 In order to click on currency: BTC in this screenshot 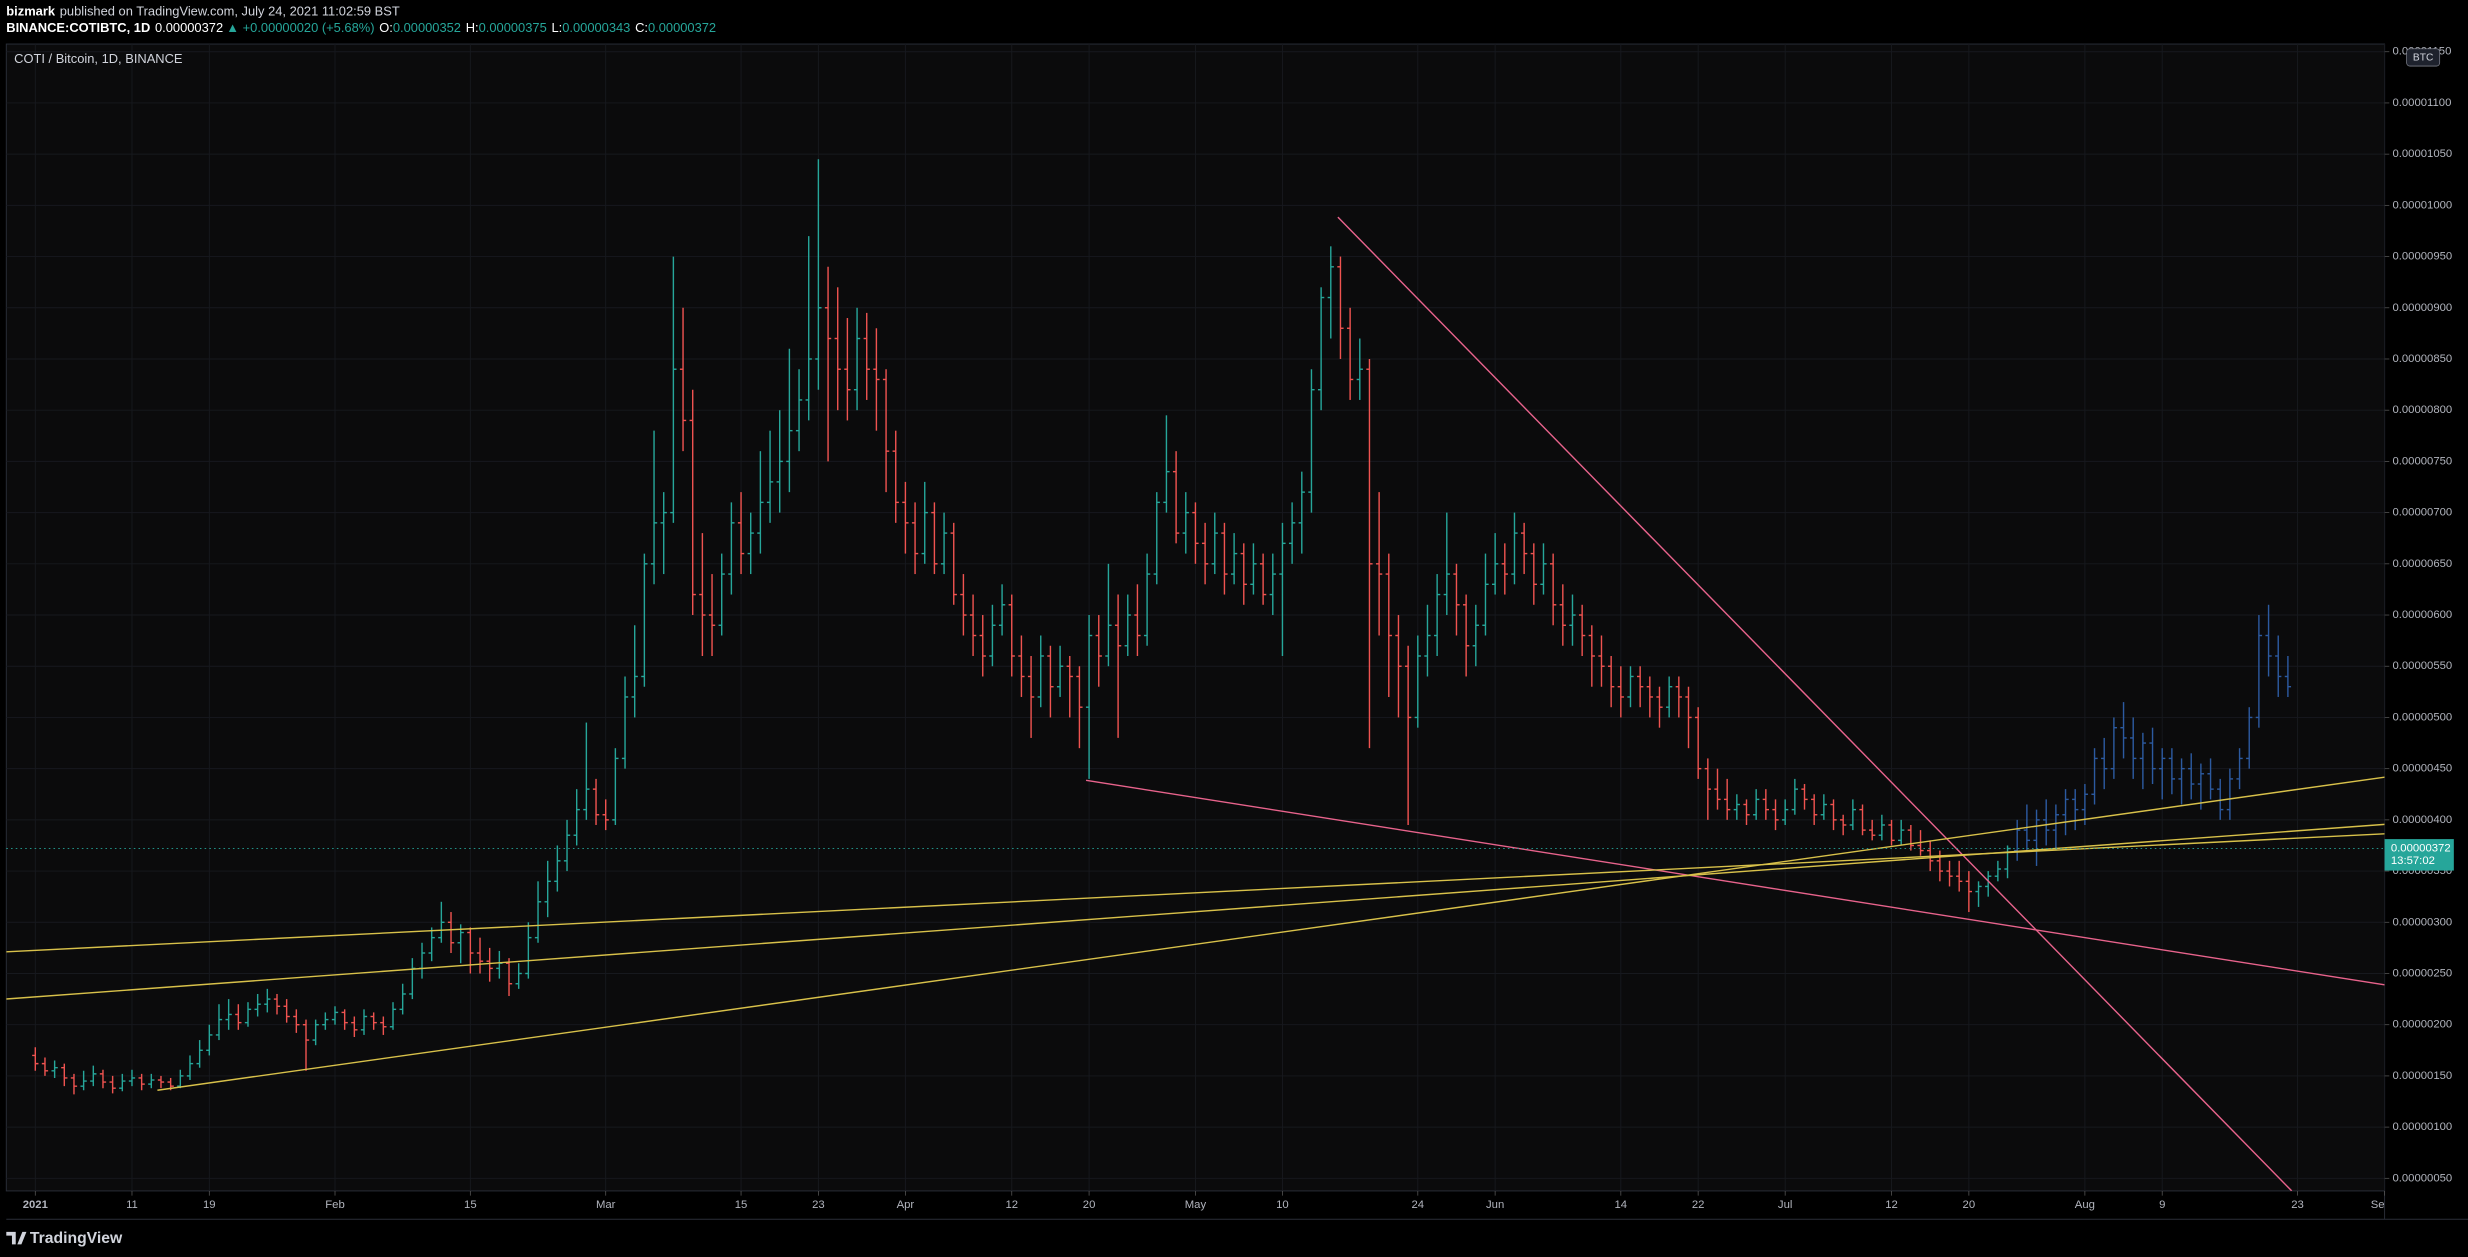, I will do `click(2423, 58)`.